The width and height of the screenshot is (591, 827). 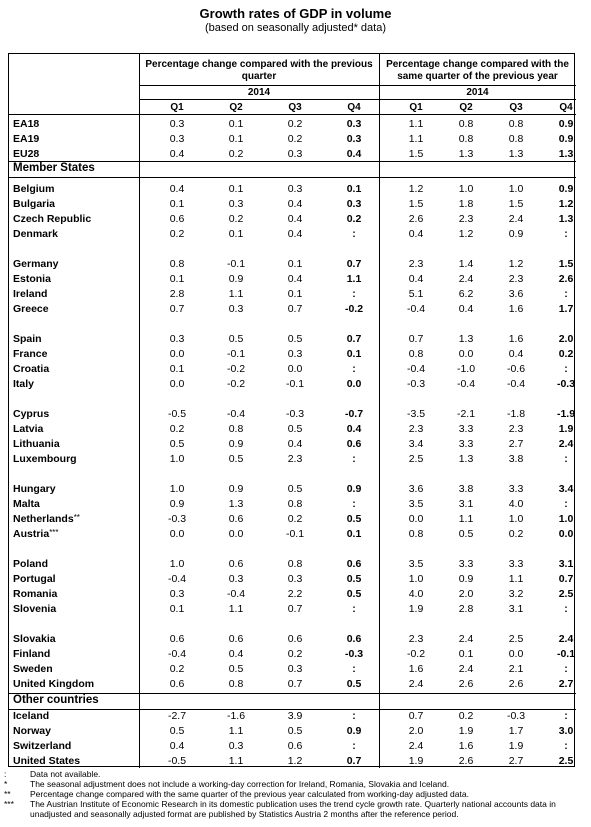 I want to click on yoy-value-q4: 1.7, so click(x=566, y=309).